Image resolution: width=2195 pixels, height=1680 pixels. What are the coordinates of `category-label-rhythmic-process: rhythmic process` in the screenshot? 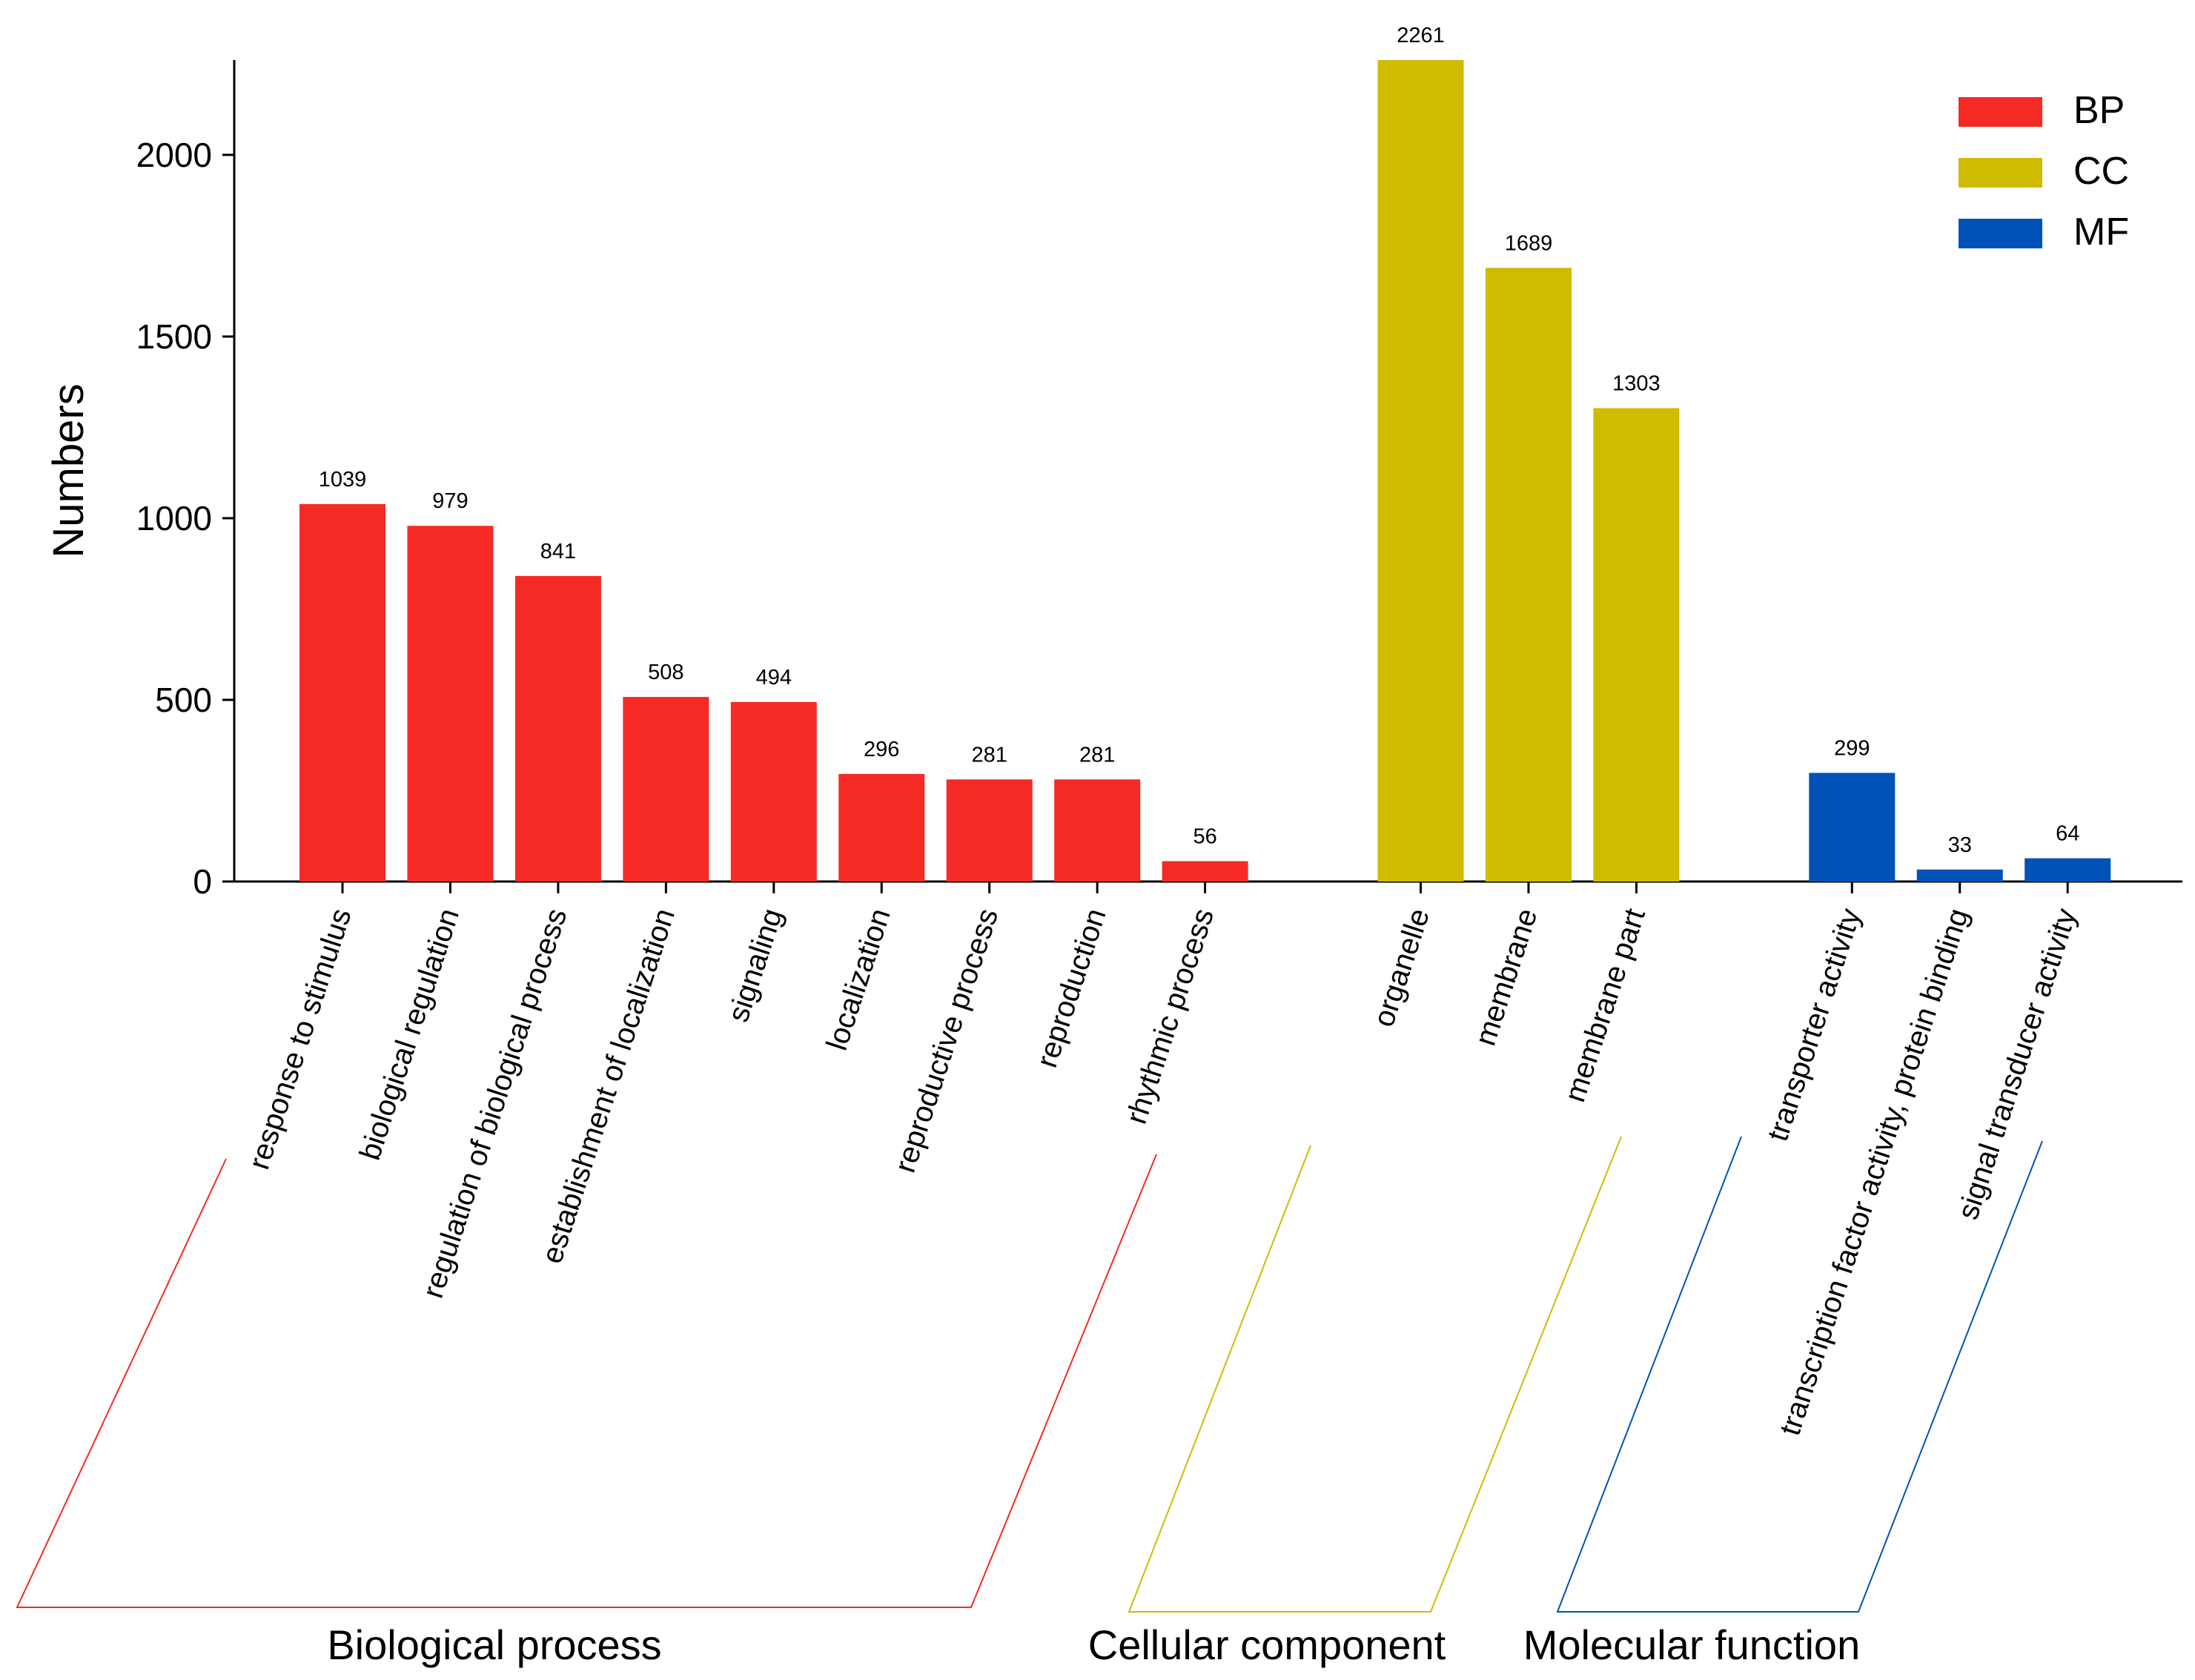 It's located at (1170, 1017).